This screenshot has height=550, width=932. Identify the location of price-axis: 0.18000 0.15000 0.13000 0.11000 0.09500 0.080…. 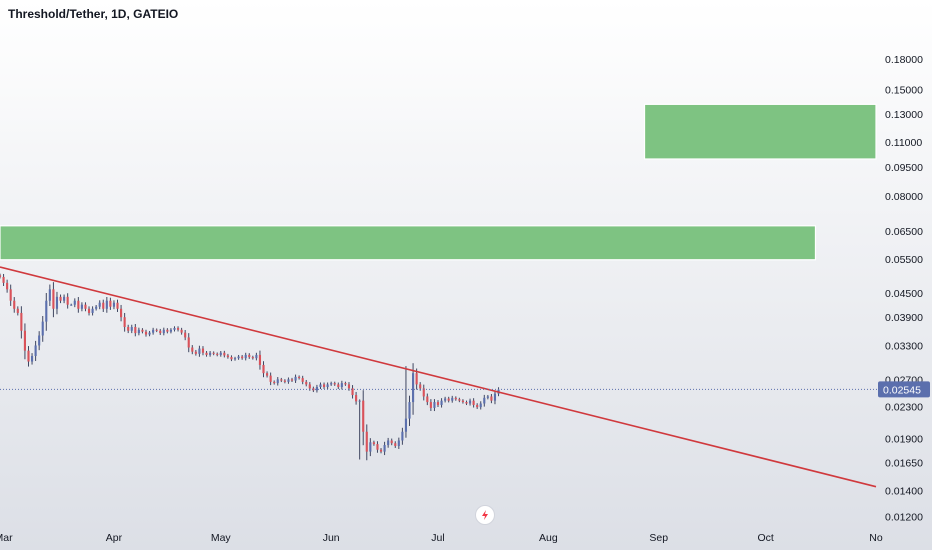
(904, 288).